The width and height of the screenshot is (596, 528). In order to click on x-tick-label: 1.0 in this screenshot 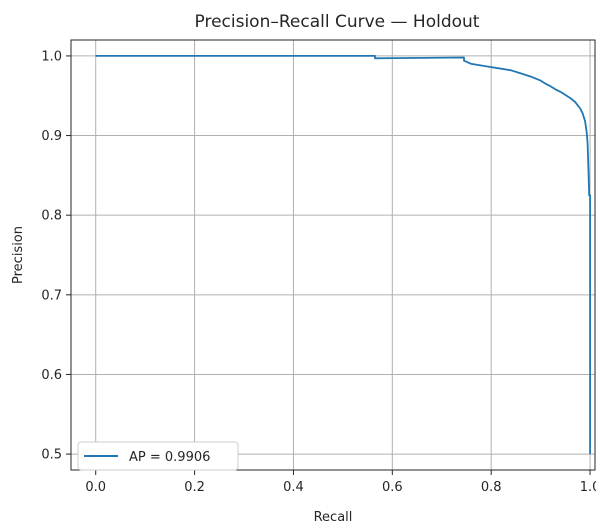, I will do `click(588, 487)`.